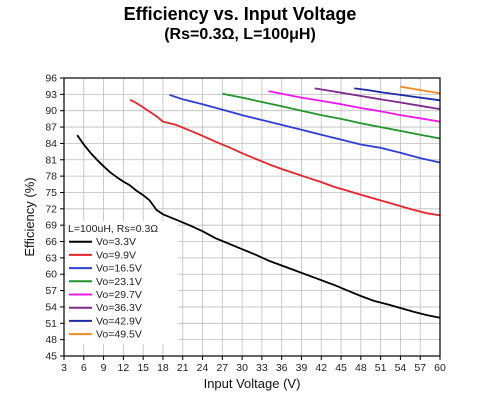 This screenshot has width=480, height=400. I want to click on chart-subtitle: (Rs=0.3Ω, L=100μH), so click(240, 34).